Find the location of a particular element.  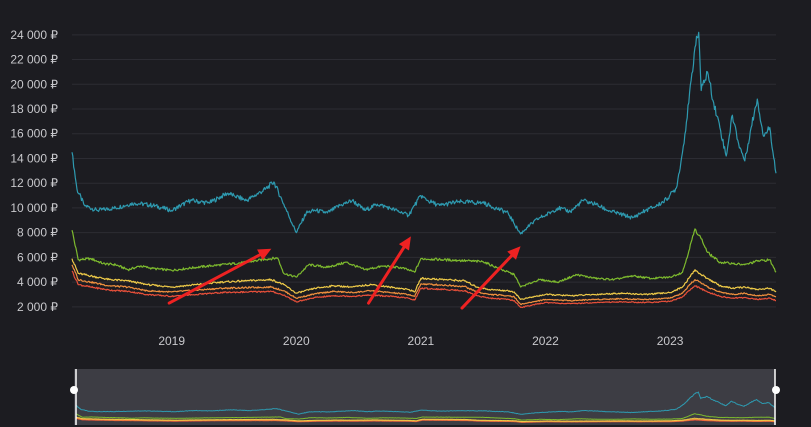

navigator-left-handle is located at coordinates (74, 390).